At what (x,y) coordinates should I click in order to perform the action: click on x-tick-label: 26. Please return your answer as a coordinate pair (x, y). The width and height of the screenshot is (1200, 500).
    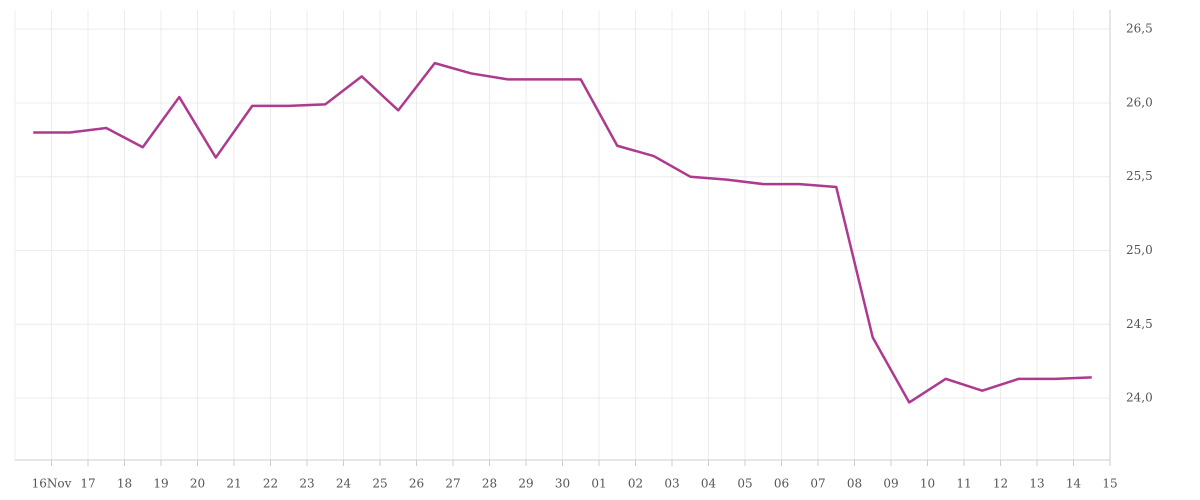
    Looking at the image, I should click on (416, 484).